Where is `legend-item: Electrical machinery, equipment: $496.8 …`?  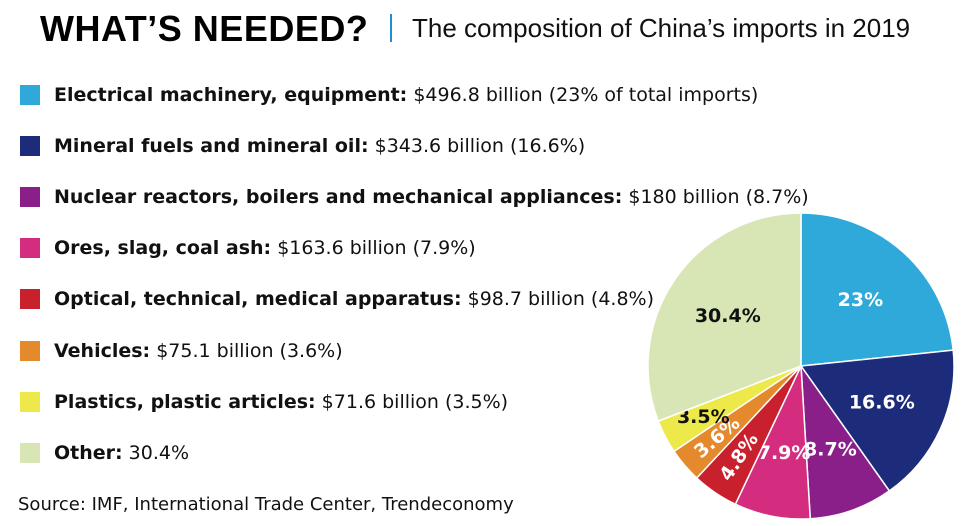 legend-item: Electrical machinery, equipment: $496.8 … is located at coordinates (389, 95).